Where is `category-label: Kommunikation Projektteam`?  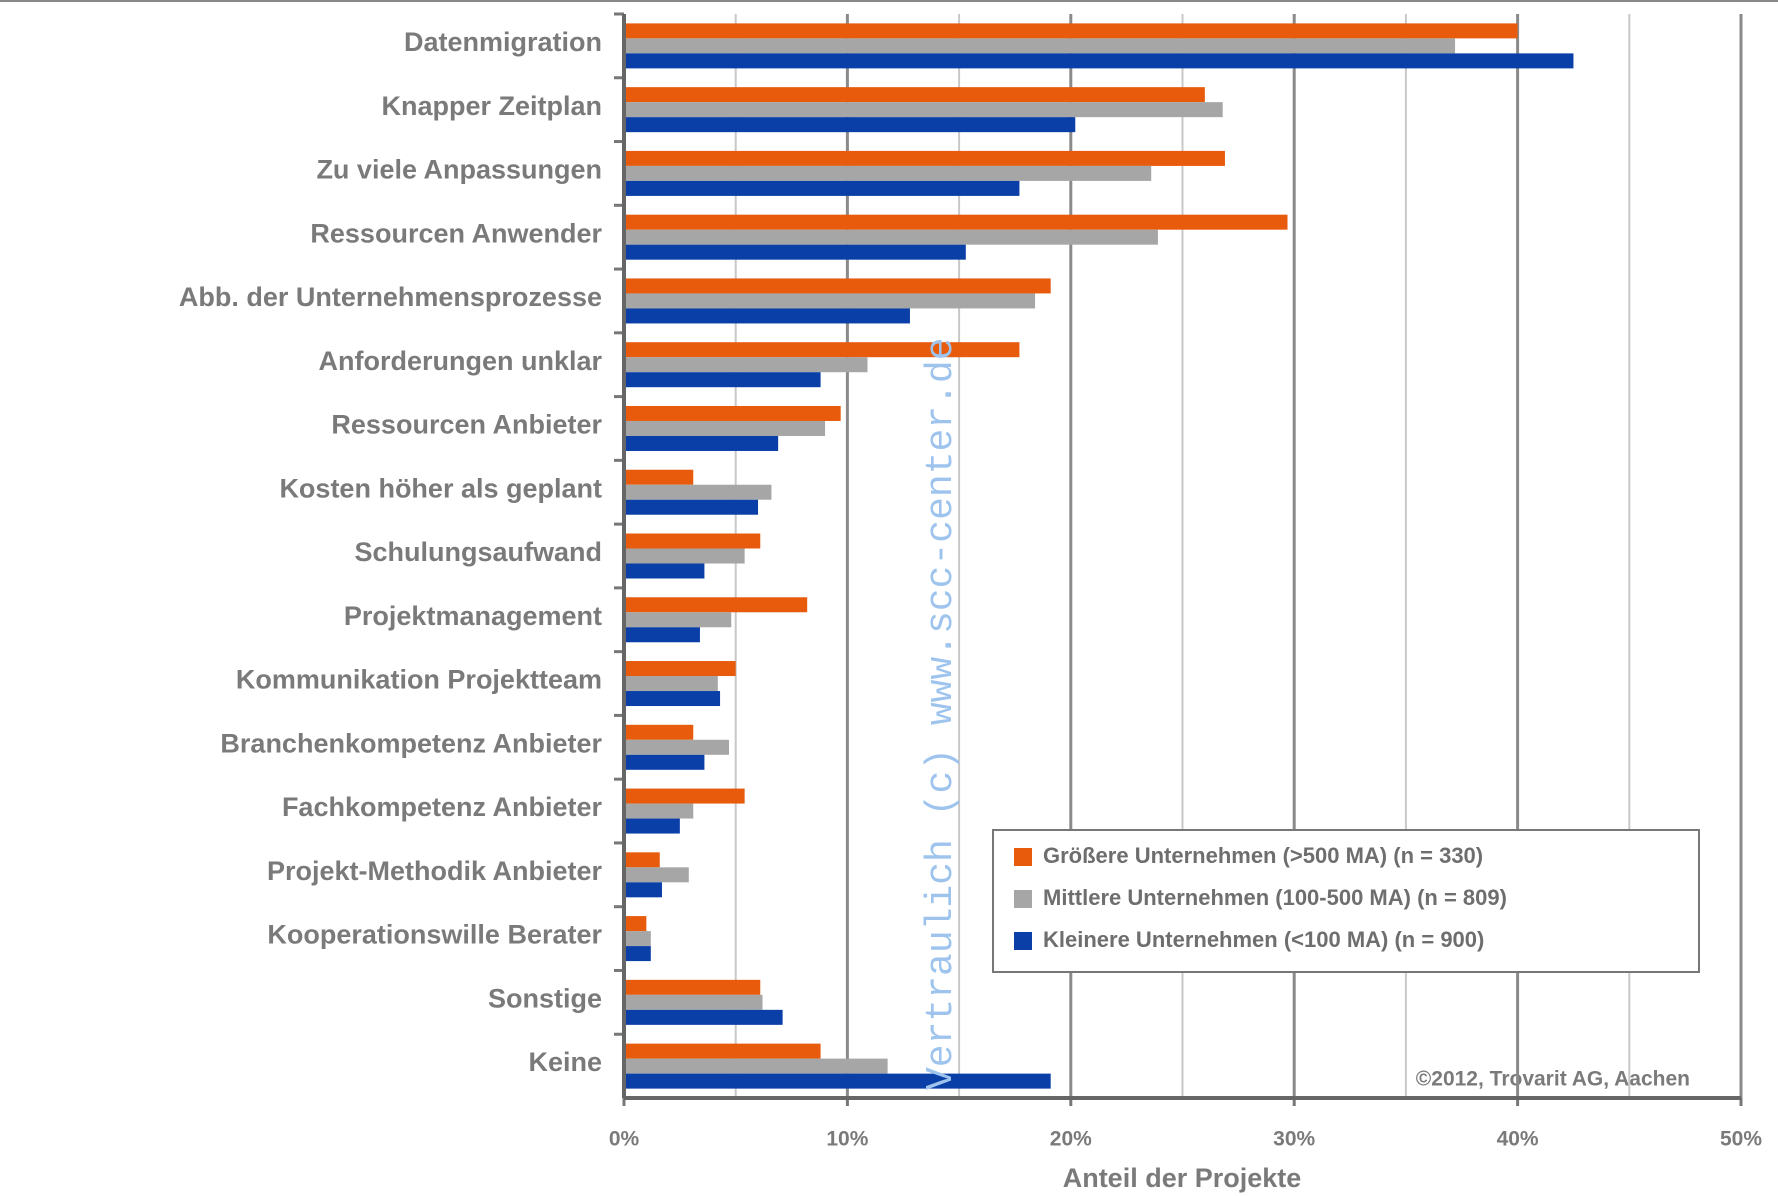 category-label: Kommunikation Projektteam is located at coordinates (419, 680).